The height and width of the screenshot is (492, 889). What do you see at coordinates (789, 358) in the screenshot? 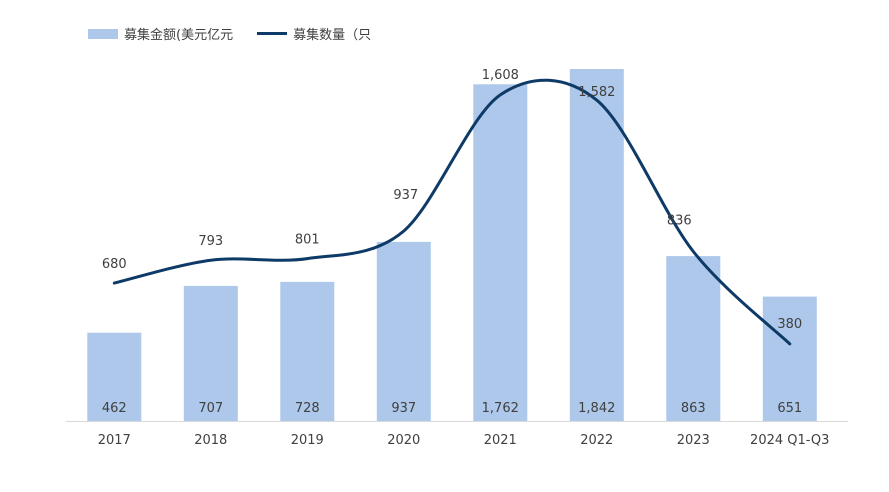
I see `bar-2024-q1-q3` at bounding box center [789, 358].